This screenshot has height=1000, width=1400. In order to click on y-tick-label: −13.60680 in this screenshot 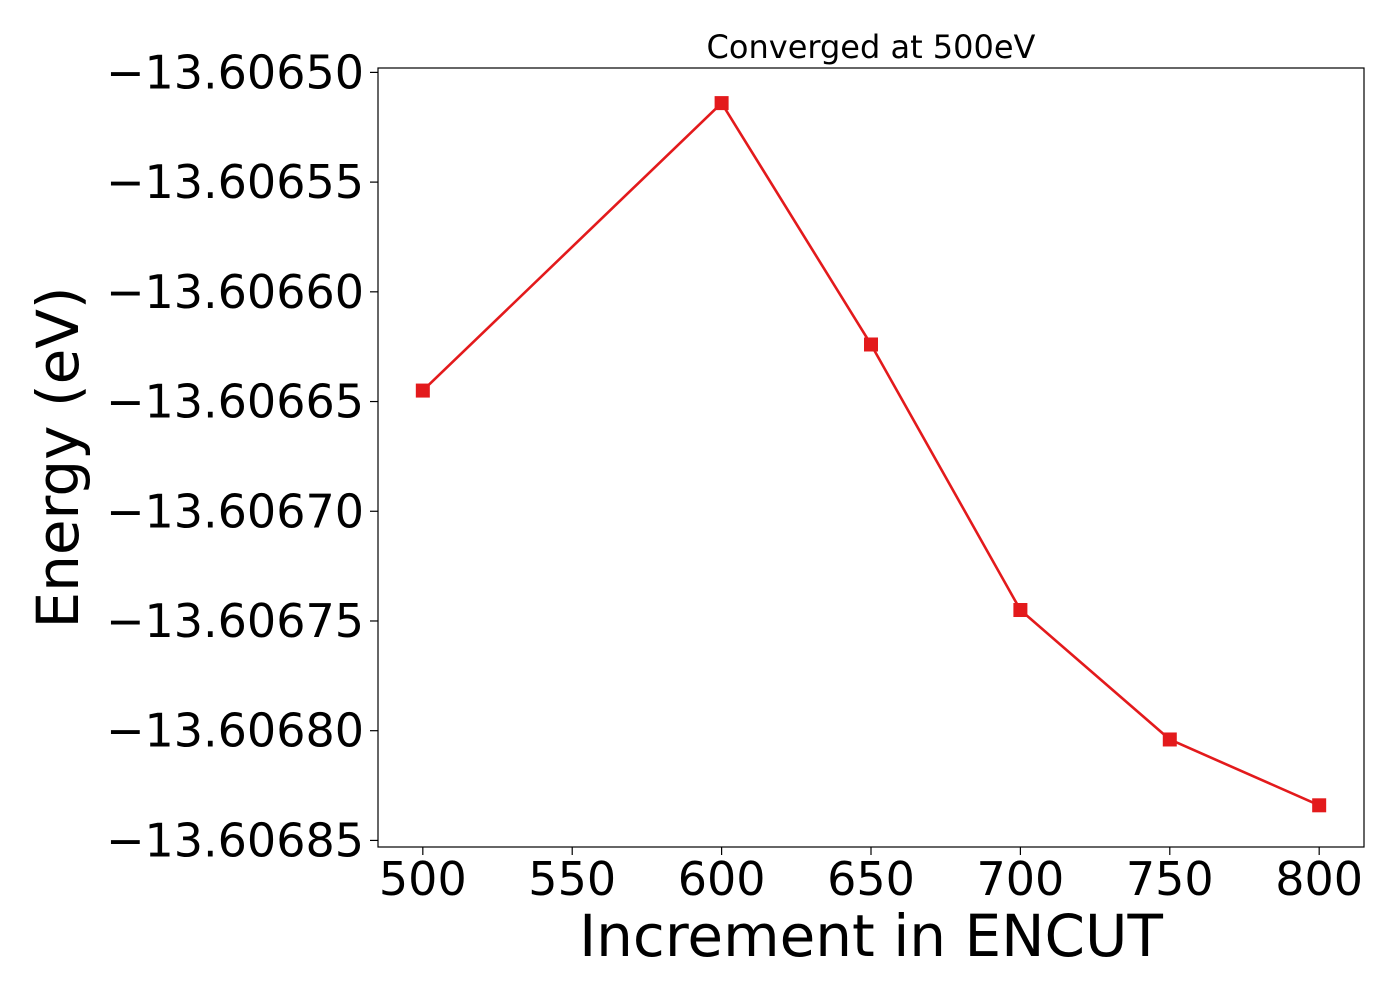, I will do `click(235, 731)`.